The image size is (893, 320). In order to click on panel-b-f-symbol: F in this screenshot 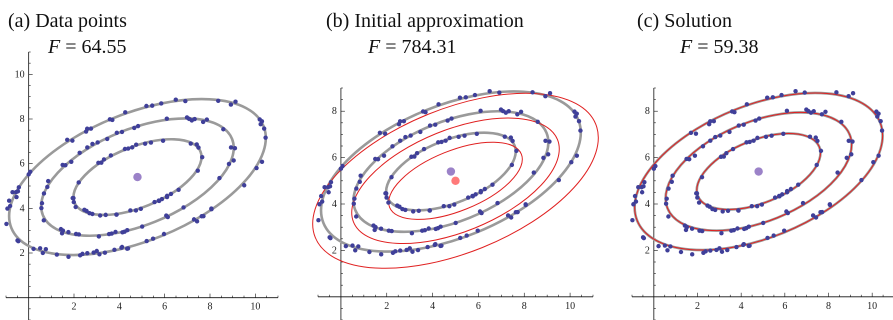, I will do `click(374, 47)`.